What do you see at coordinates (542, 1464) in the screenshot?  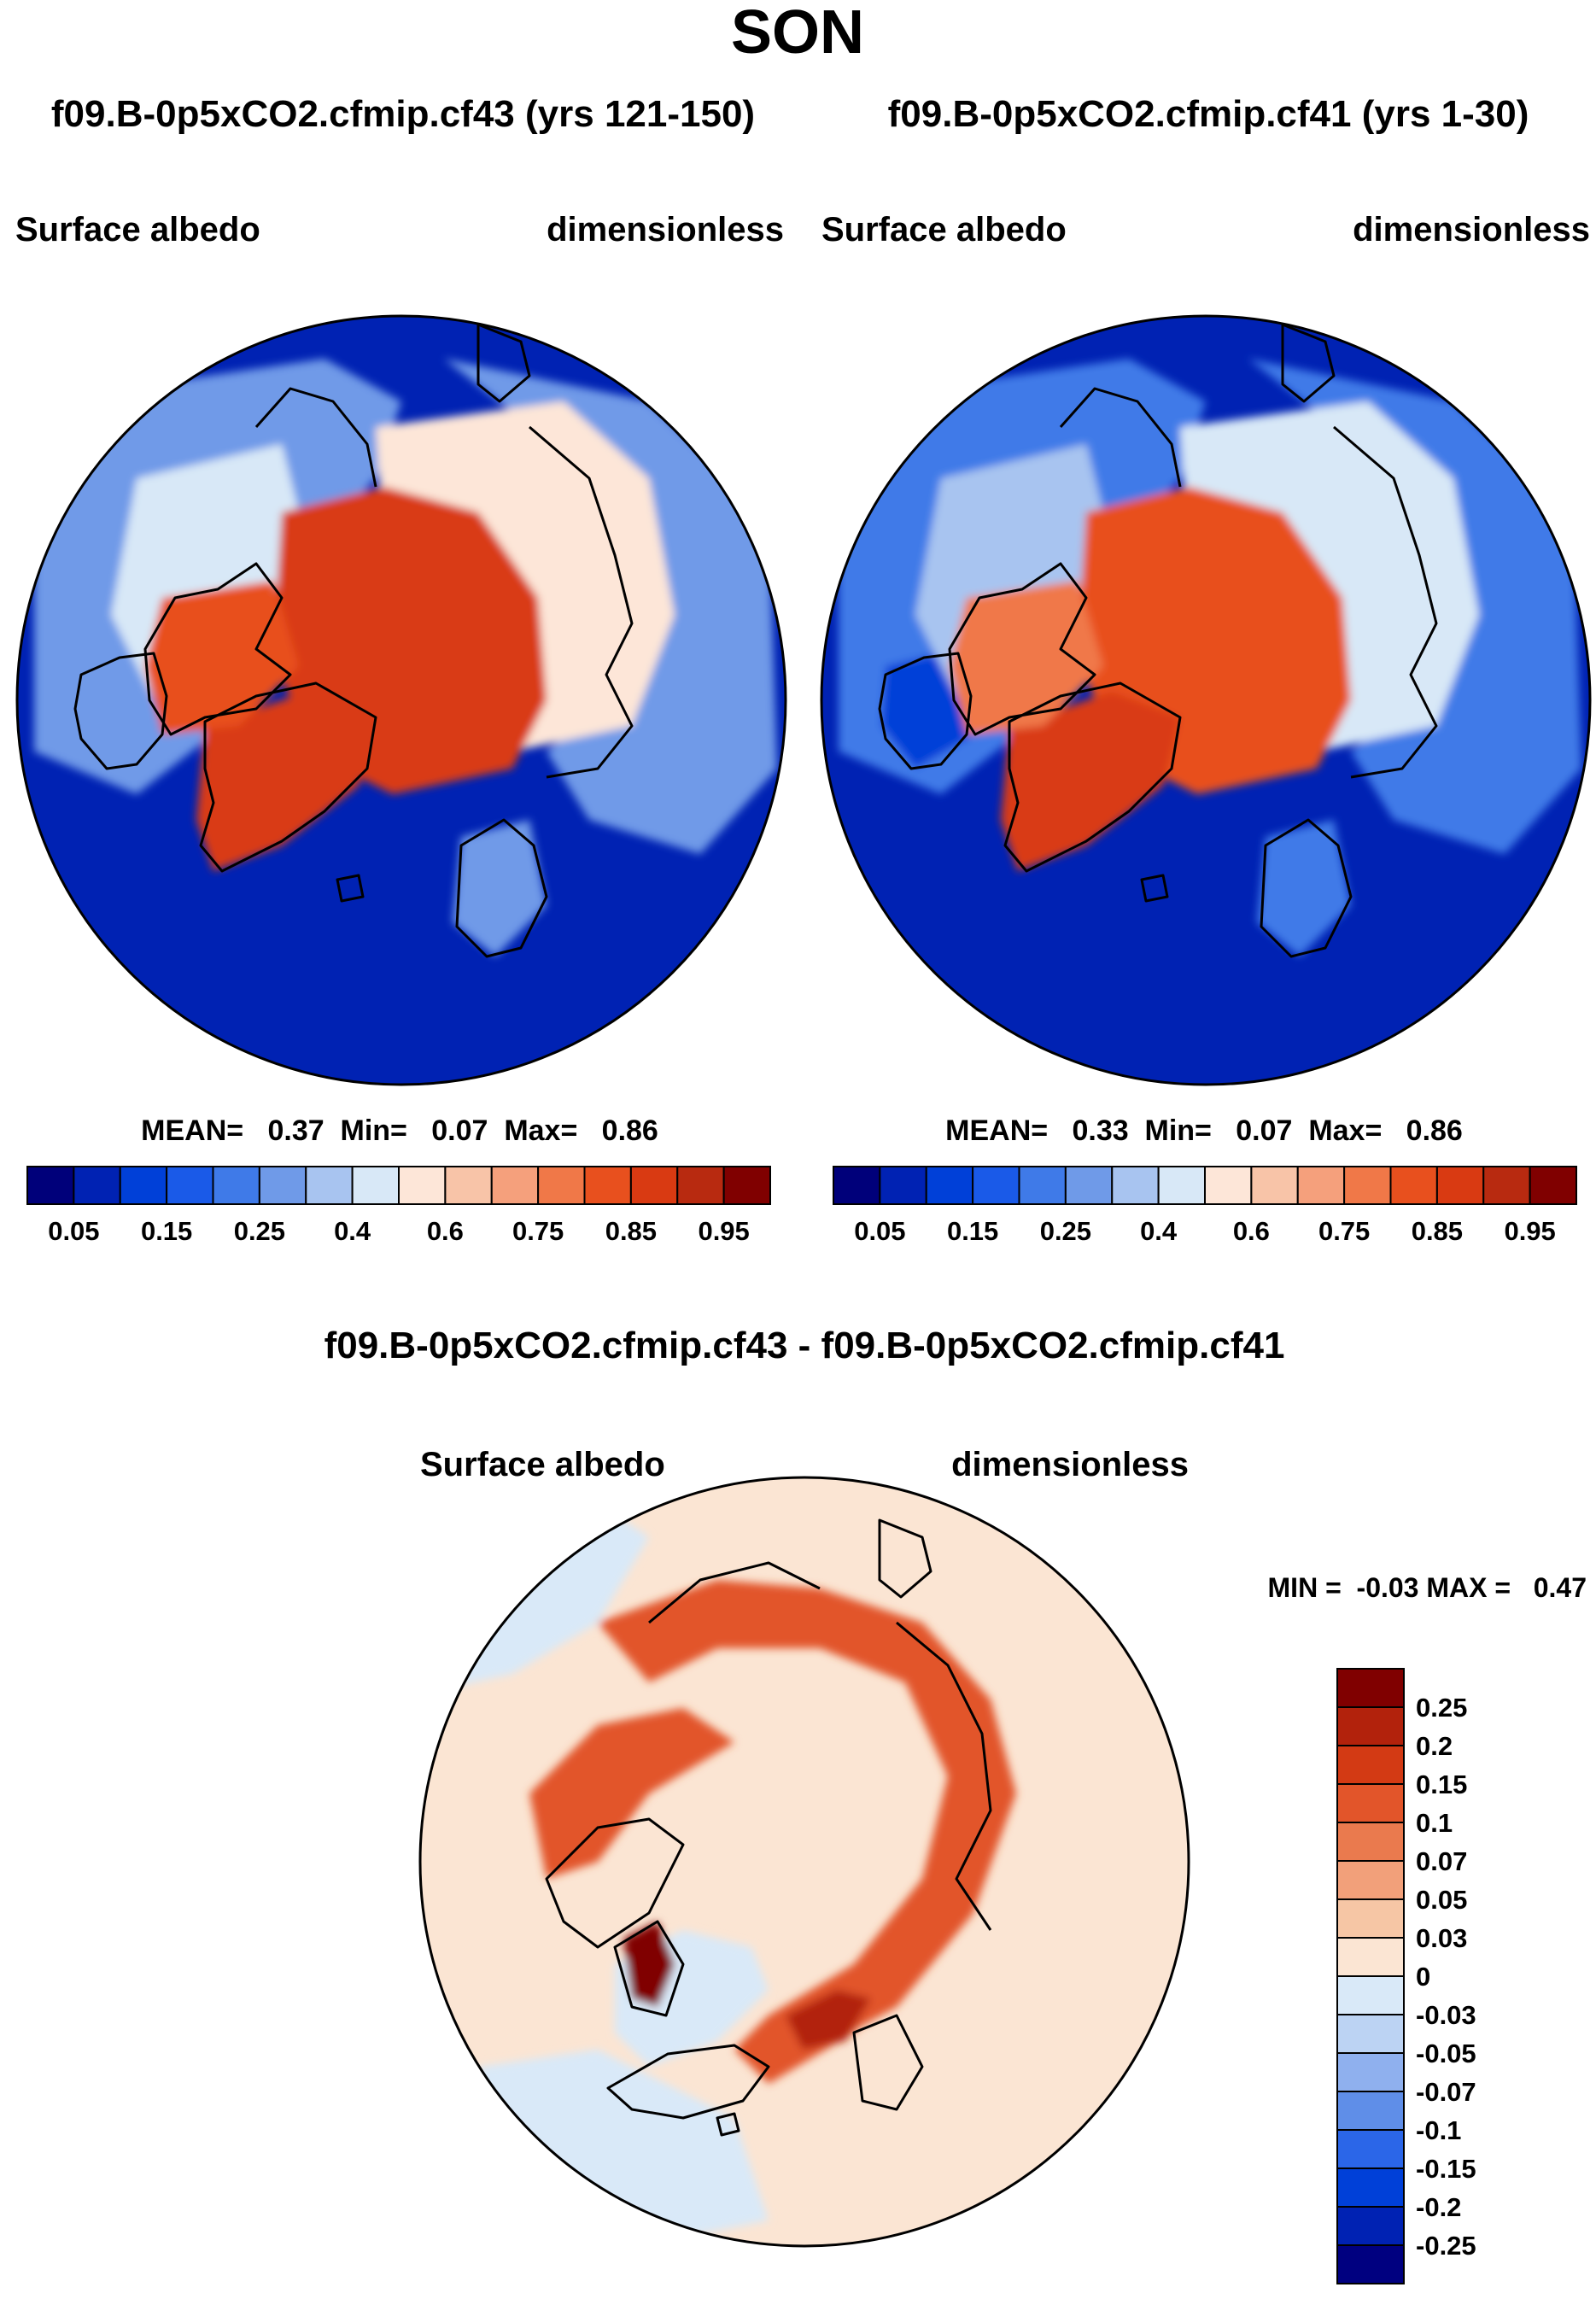 I see `difference-variable: Surface albedo` at bounding box center [542, 1464].